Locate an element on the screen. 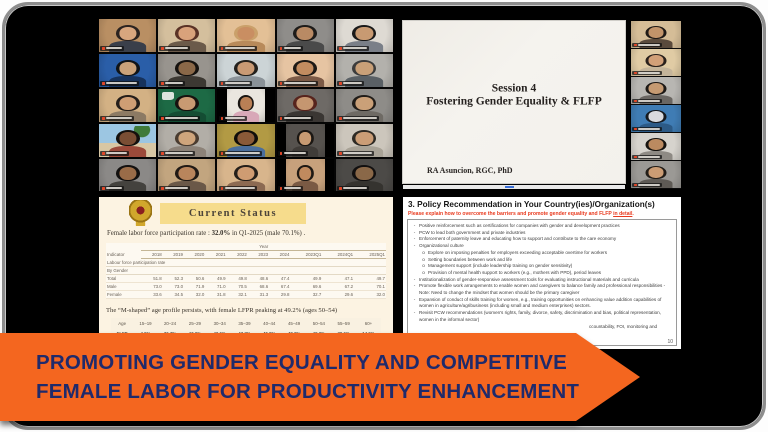  status-title: Current Status is located at coordinates (233, 213).